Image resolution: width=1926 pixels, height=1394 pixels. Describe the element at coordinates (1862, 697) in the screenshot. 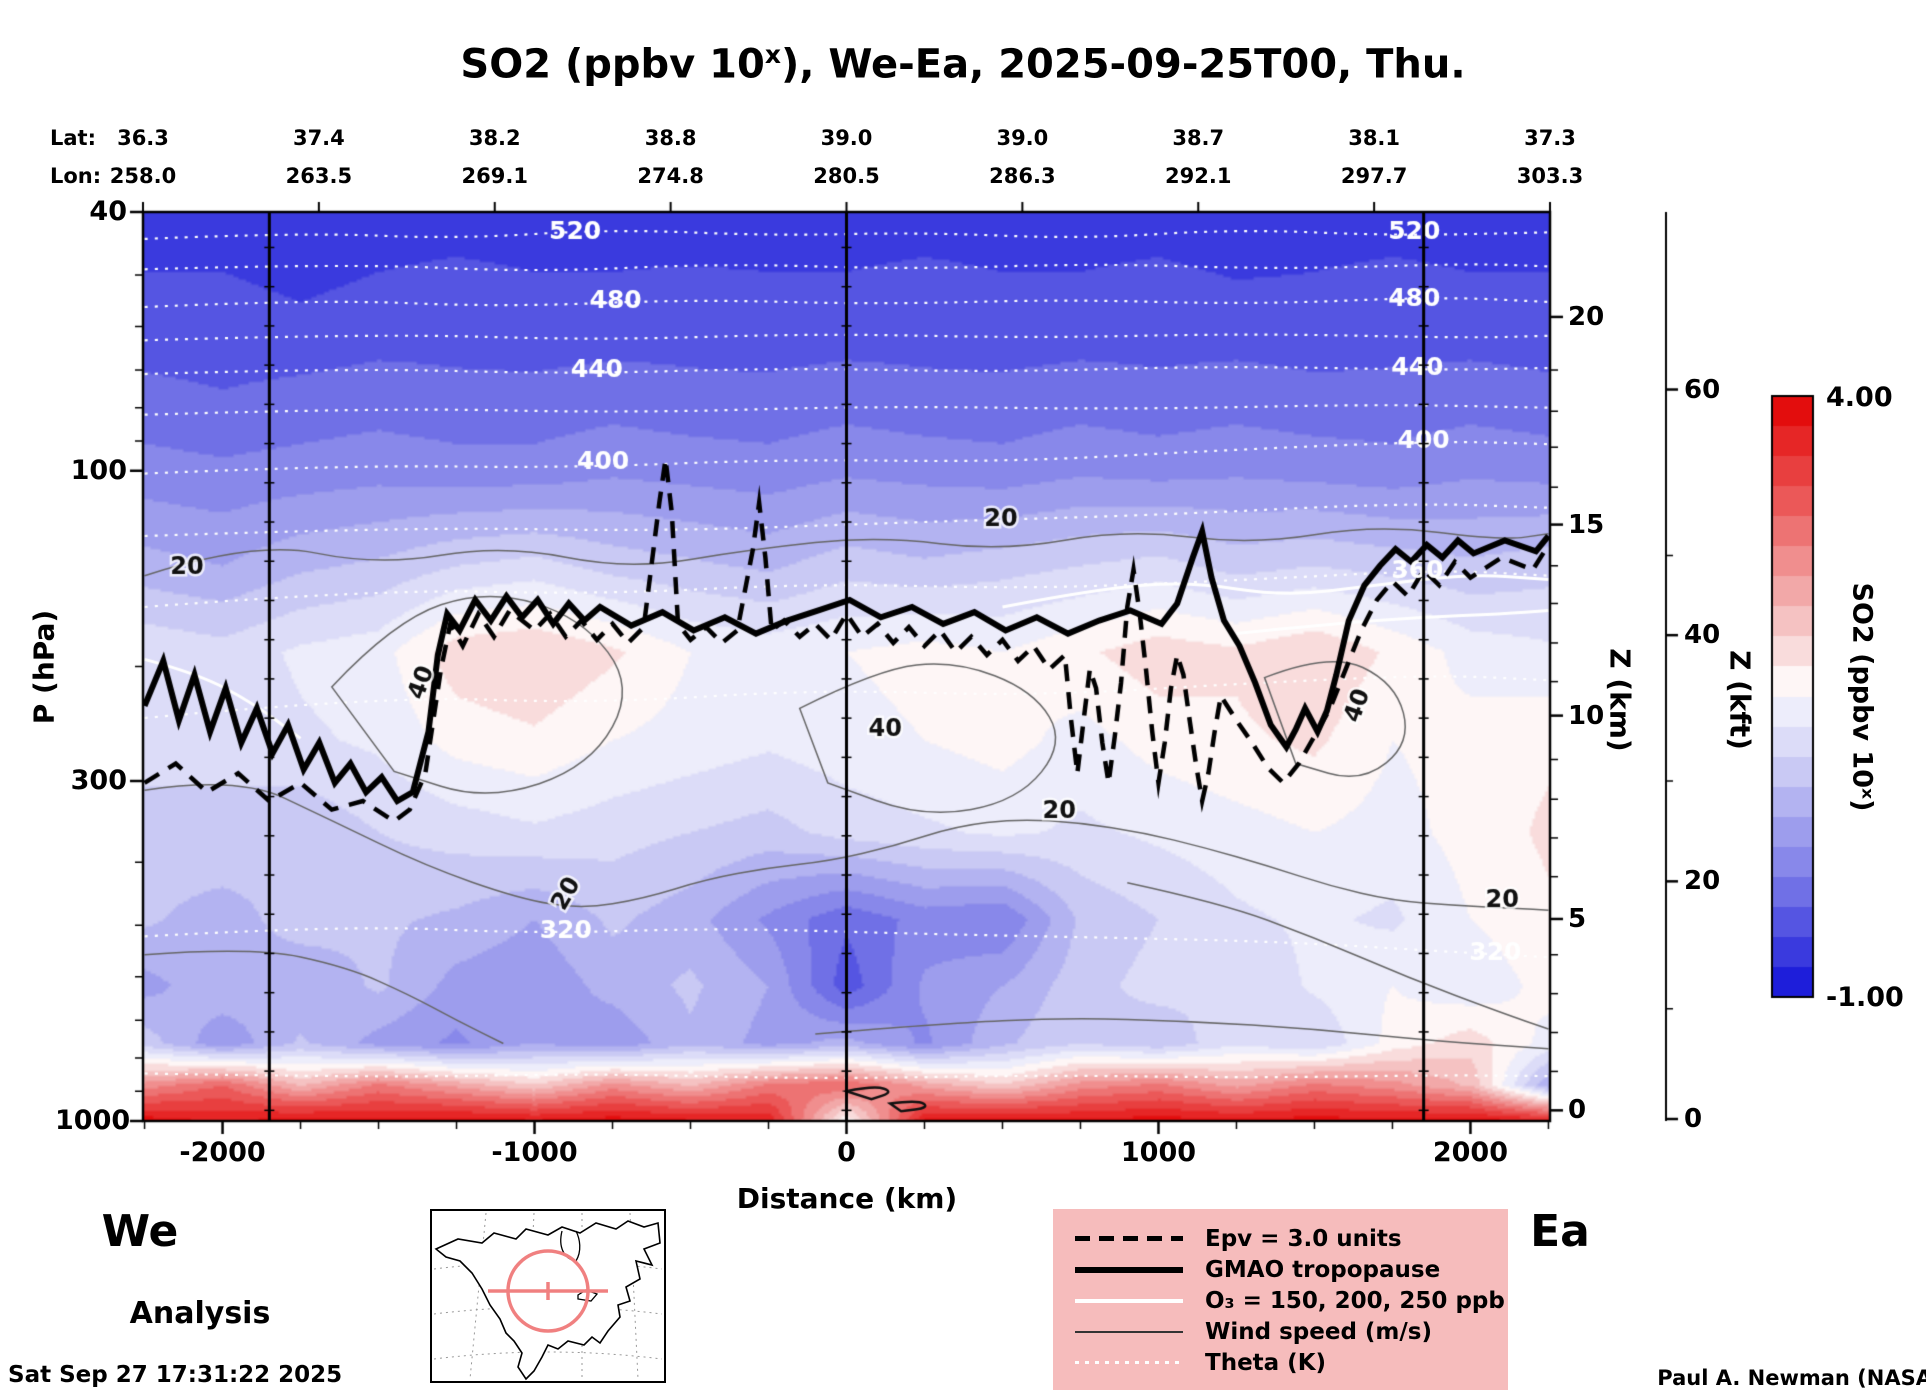

I see `colorbar-axis-label: SO2 (ppbv 10ˣ)` at that location.